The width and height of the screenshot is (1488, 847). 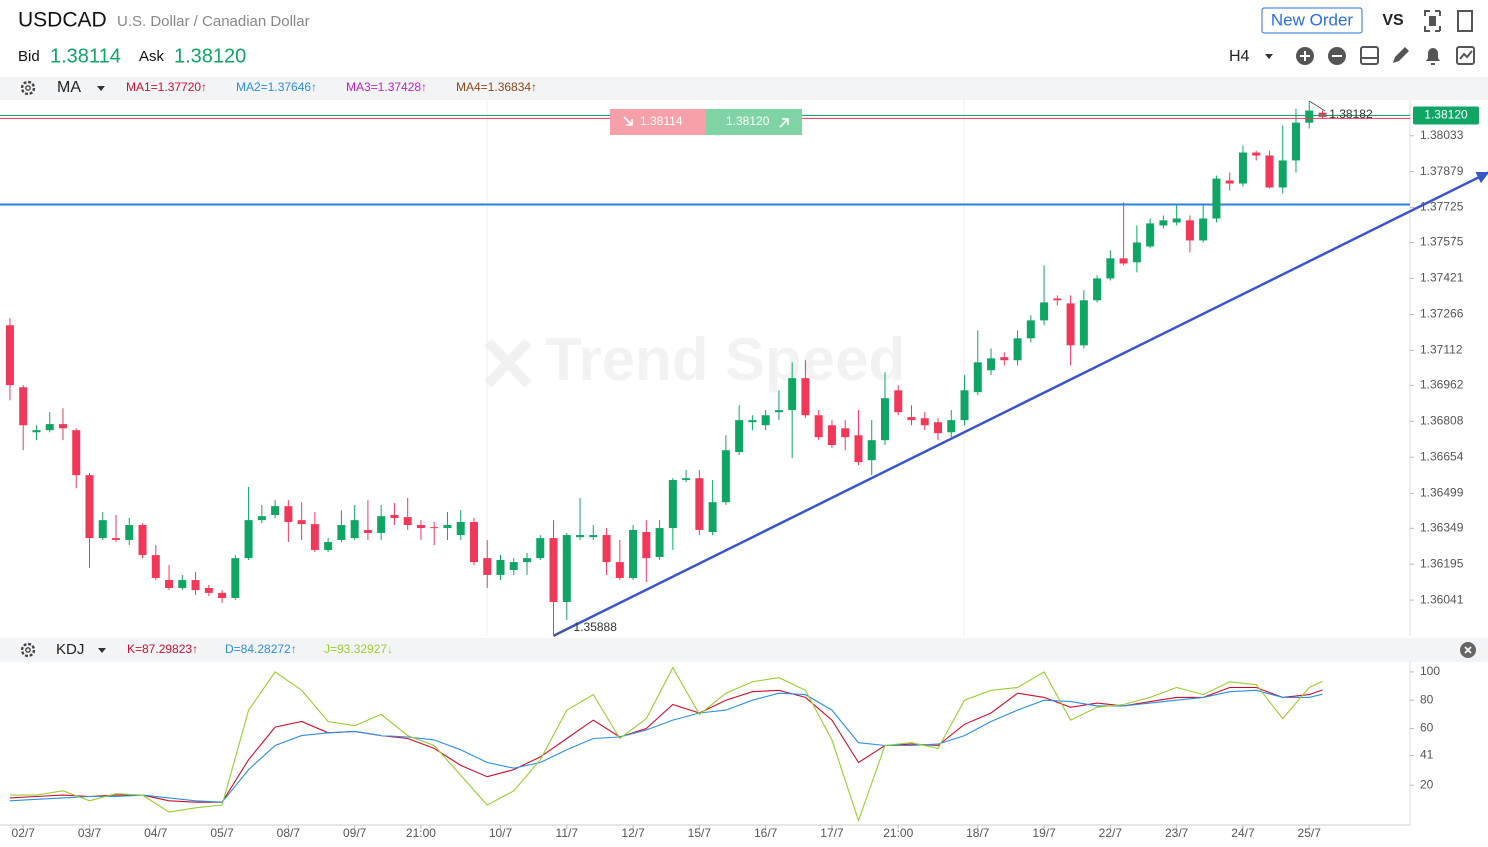 What do you see at coordinates (1243, 833) in the screenshot?
I see `x-tick-label: 24/7` at bounding box center [1243, 833].